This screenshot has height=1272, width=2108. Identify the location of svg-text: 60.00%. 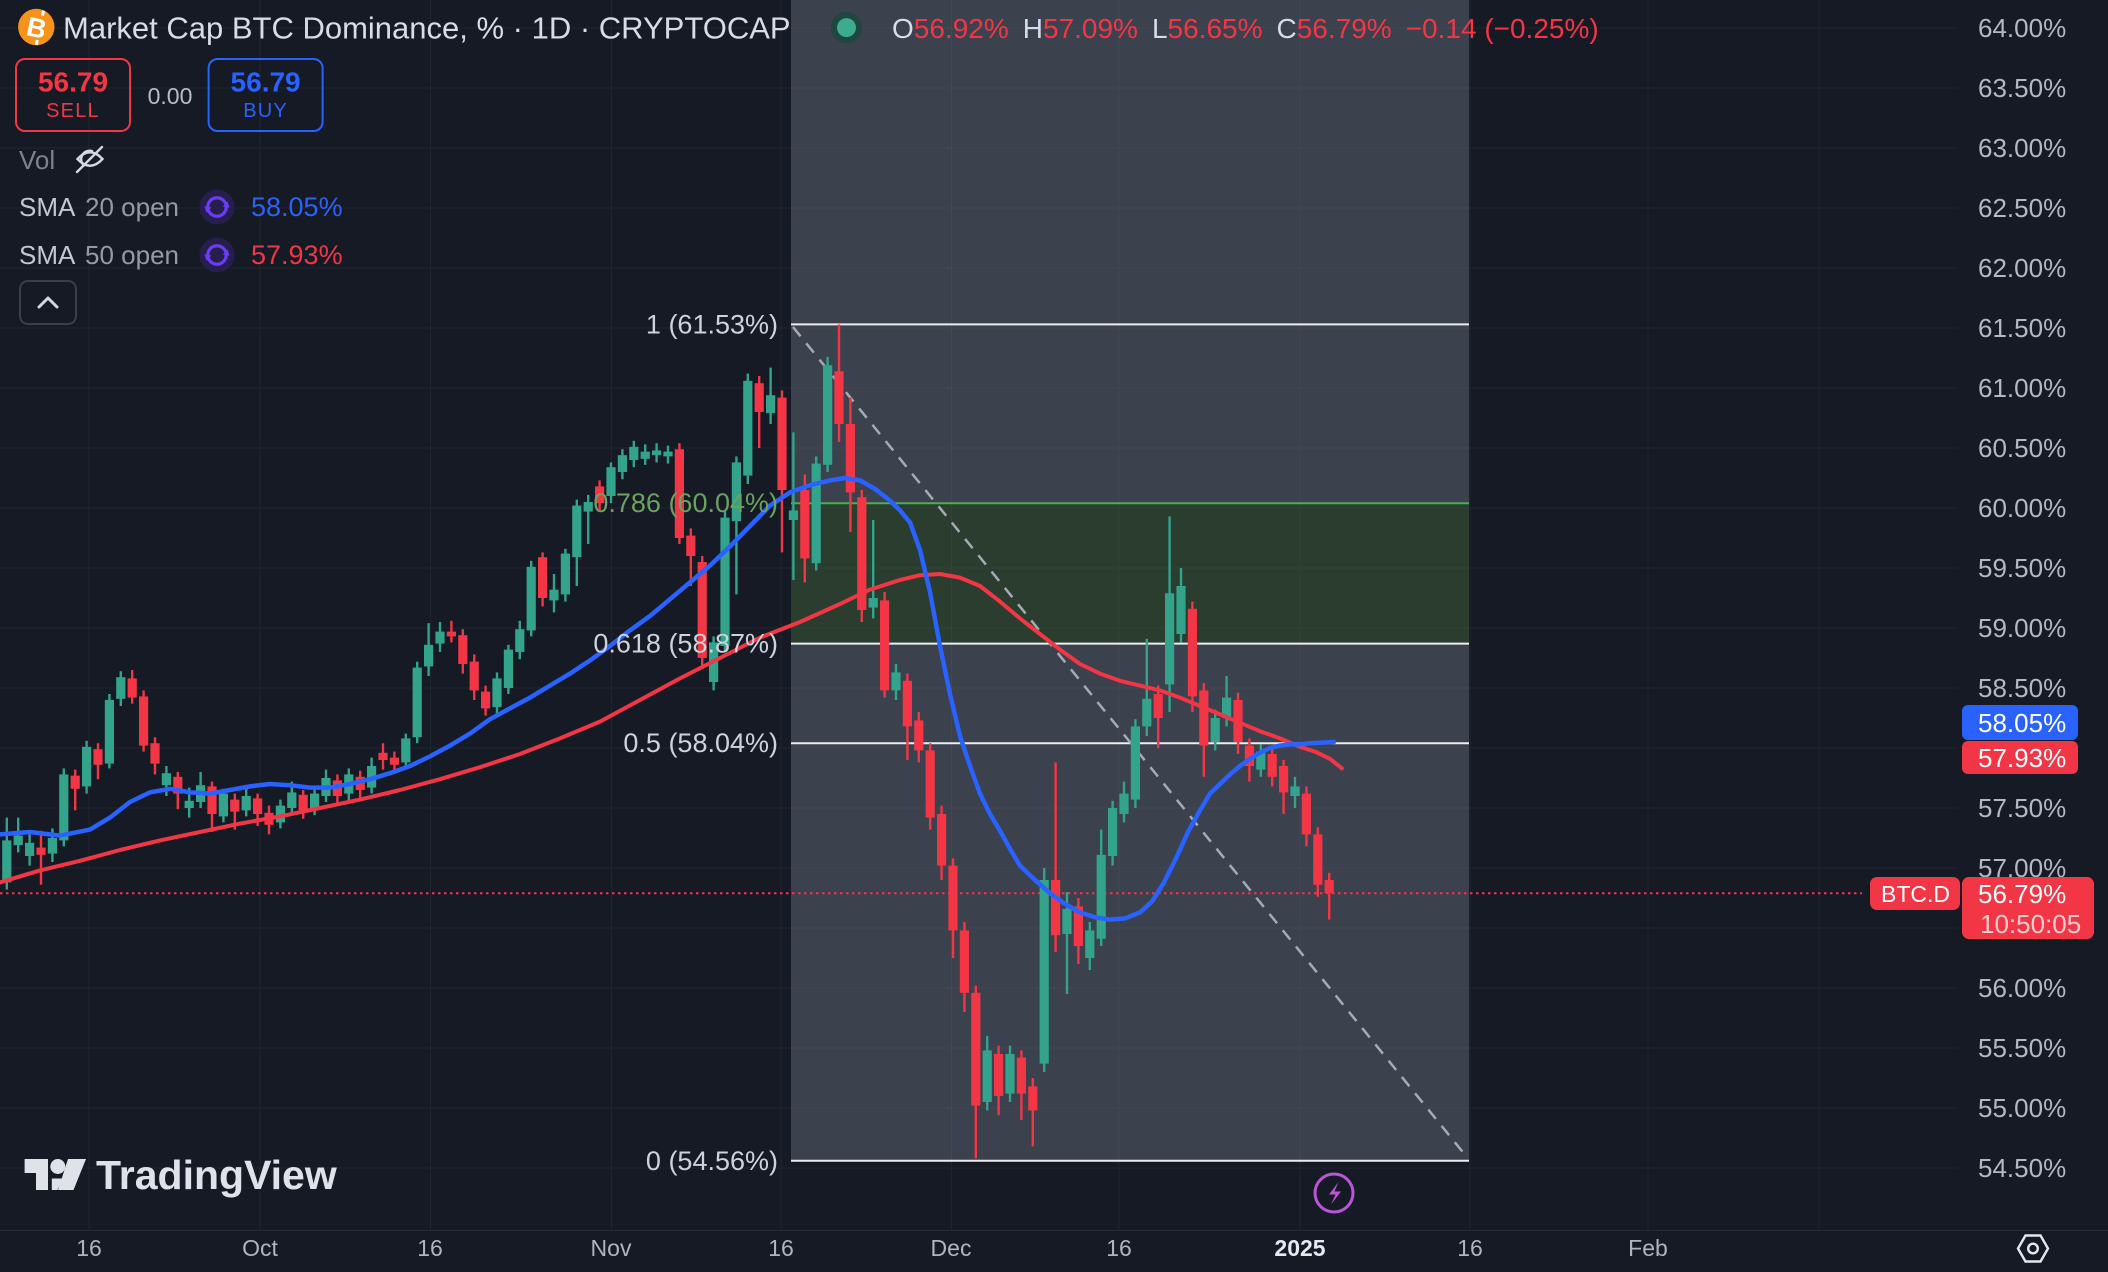
(2022, 508).